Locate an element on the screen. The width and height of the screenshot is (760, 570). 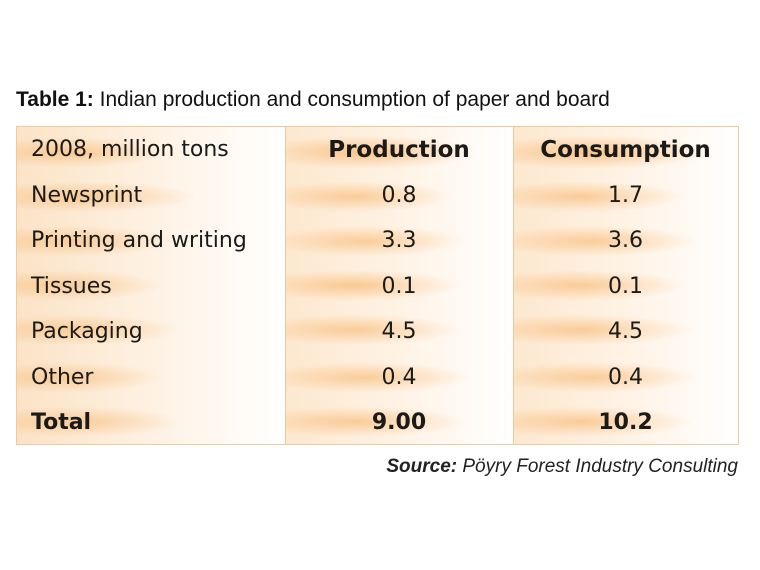
table-row: Newsprint 0.8 1.7 is located at coordinates (377, 196).